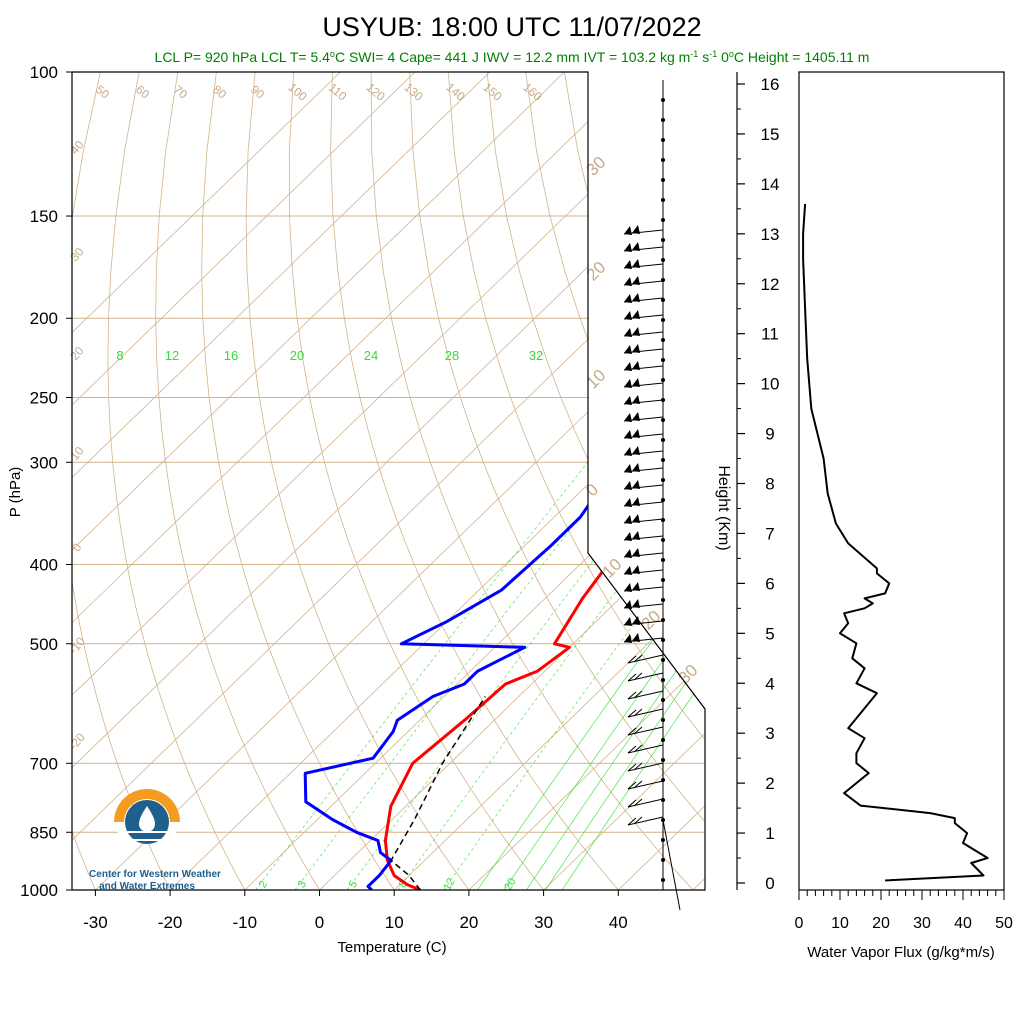 Image resolution: width=1024 pixels, height=1024 pixels. Describe the element at coordinates (769, 833) in the screenshot. I see `height-tick-label: 1` at that location.